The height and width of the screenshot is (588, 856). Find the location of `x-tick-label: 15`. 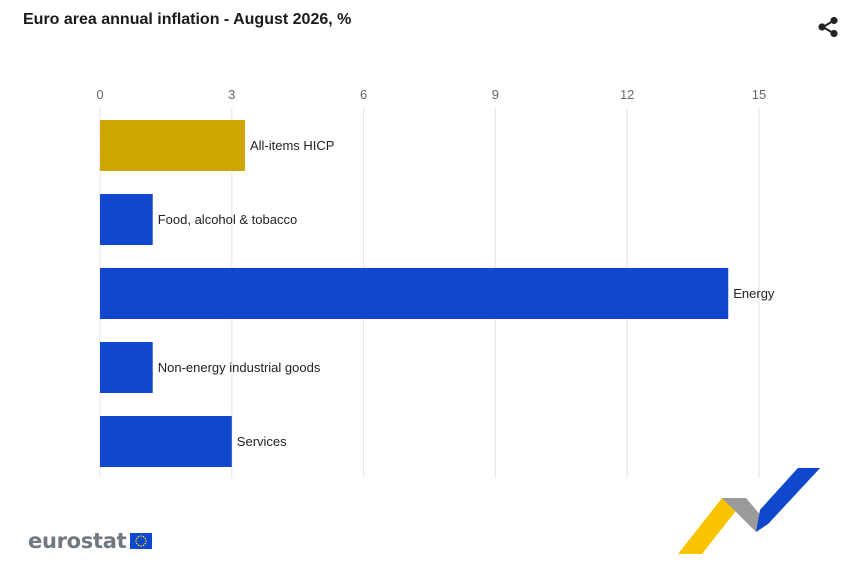

x-tick-label: 15 is located at coordinates (759, 94).